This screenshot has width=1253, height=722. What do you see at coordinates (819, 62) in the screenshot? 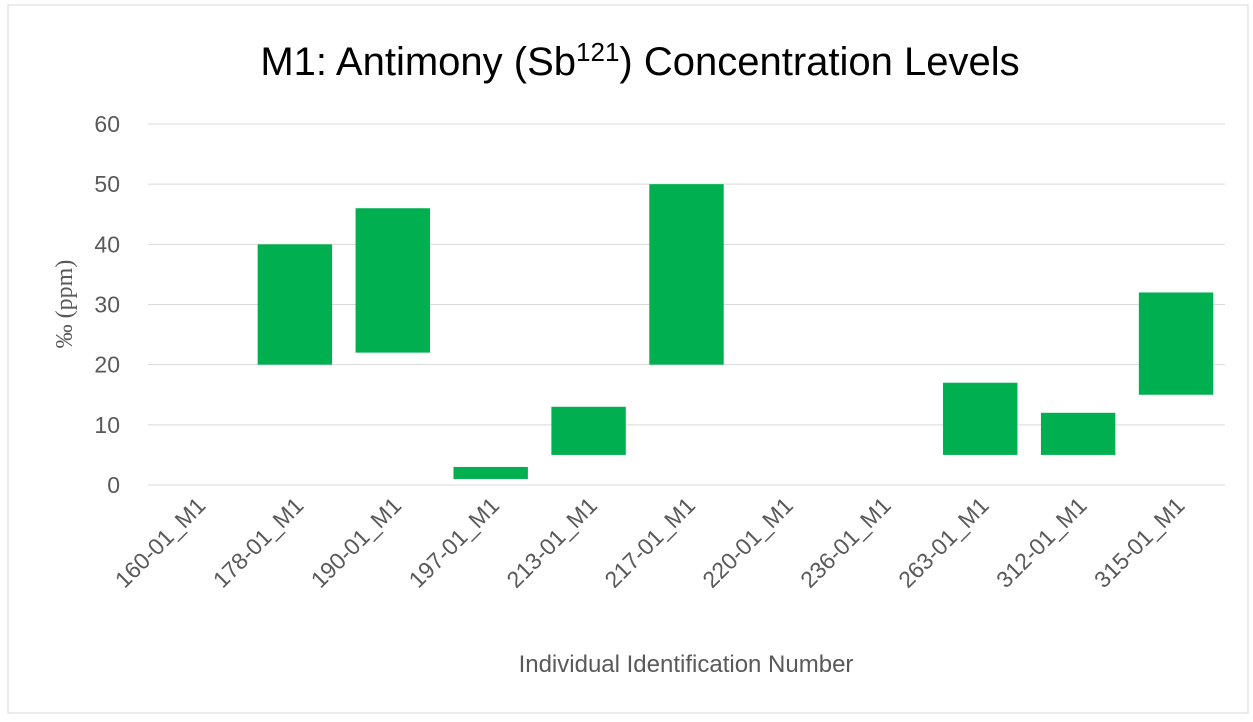
I see `title-end: ) Concentration Levels` at bounding box center [819, 62].